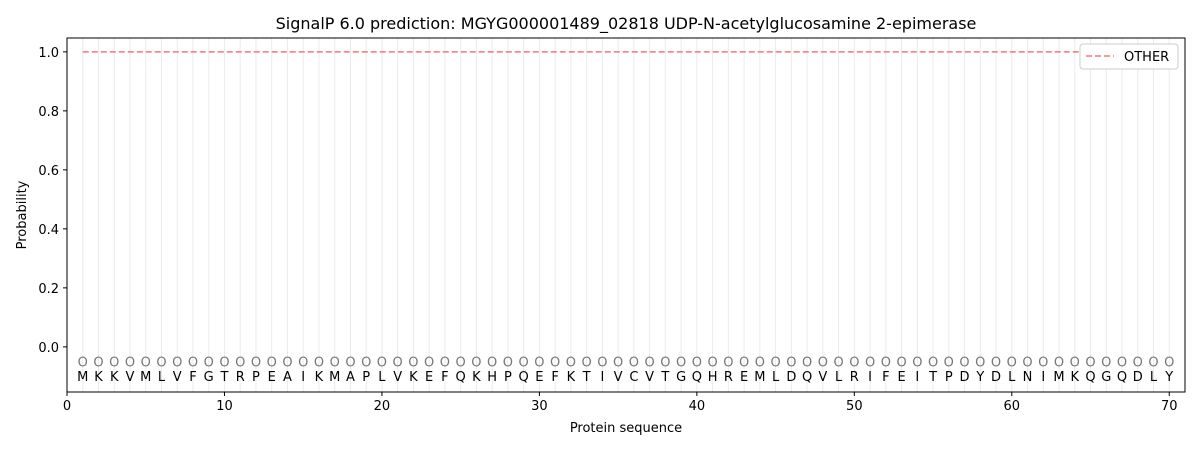  What do you see at coordinates (224, 406) in the screenshot?
I see `x-tick-label: 10` at bounding box center [224, 406].